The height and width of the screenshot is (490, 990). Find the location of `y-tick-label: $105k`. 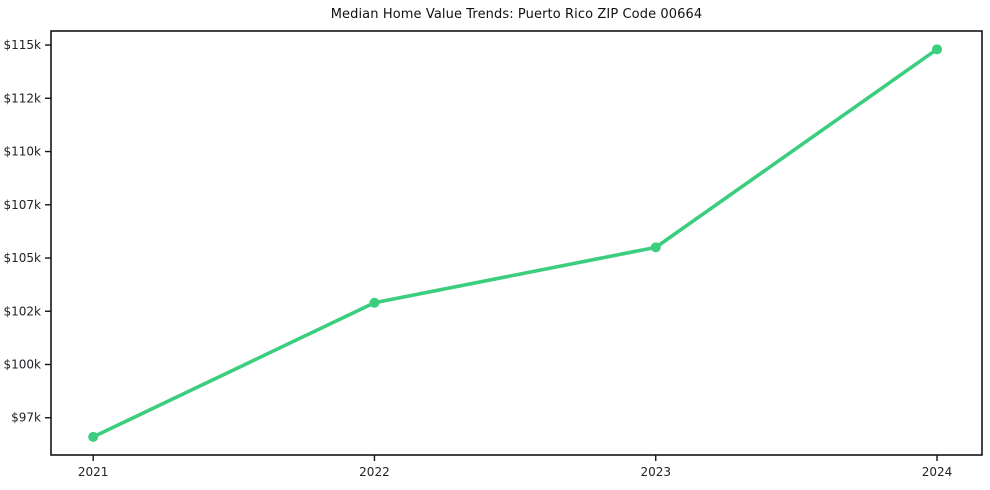

y-tick-label: $105k is located at coordinates (23, 258).